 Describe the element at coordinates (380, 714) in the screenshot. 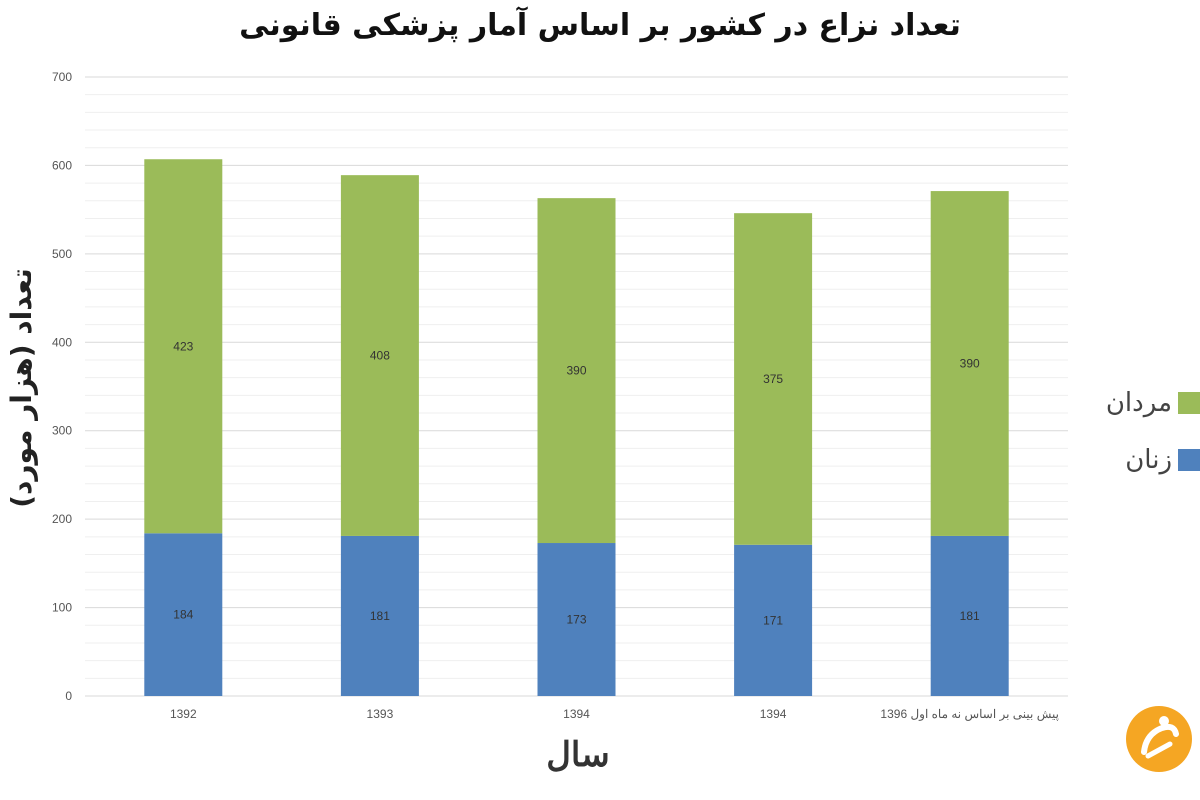

I see `x-tick-label: 1393` at that location.